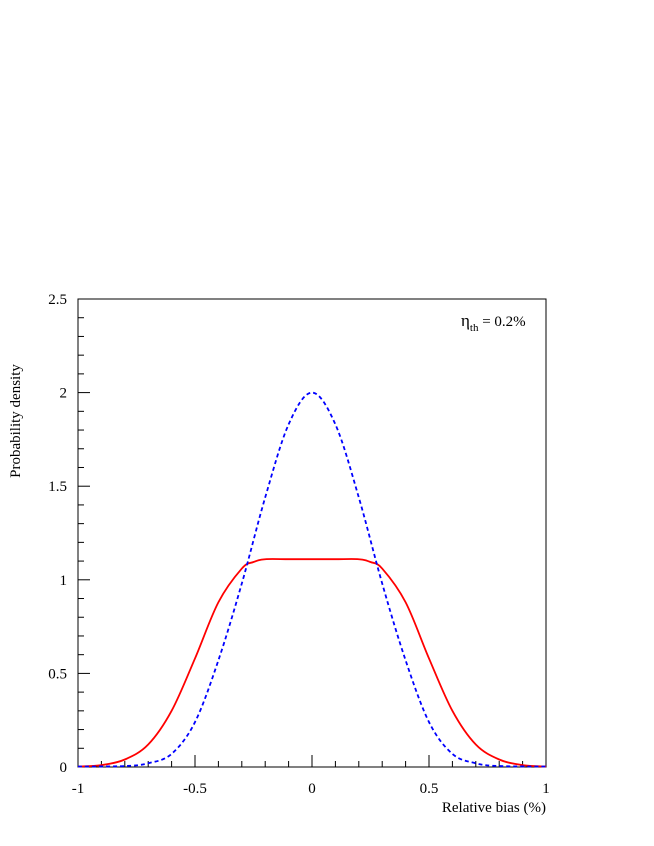 The width and height of the screenshot is (654, 846). What do you see at coordinates (64, 394) in the screenshot?
I see `y-tick-label: 2` at bounding box center [64, 394].